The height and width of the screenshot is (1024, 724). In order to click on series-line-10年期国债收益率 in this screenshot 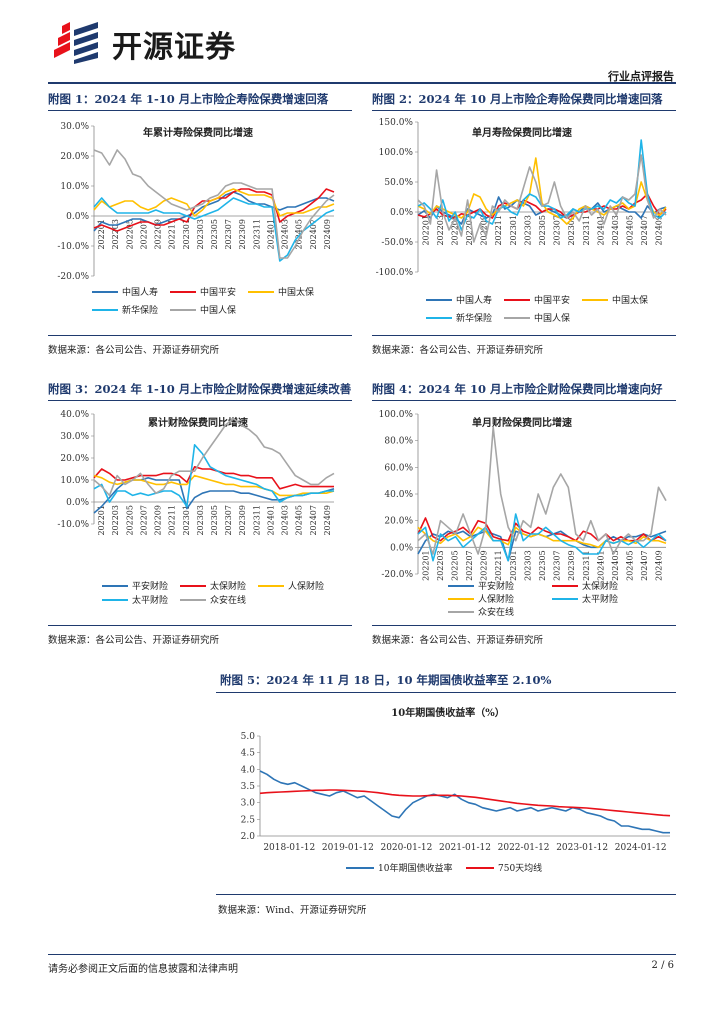, I will do `click(464, 802)`.